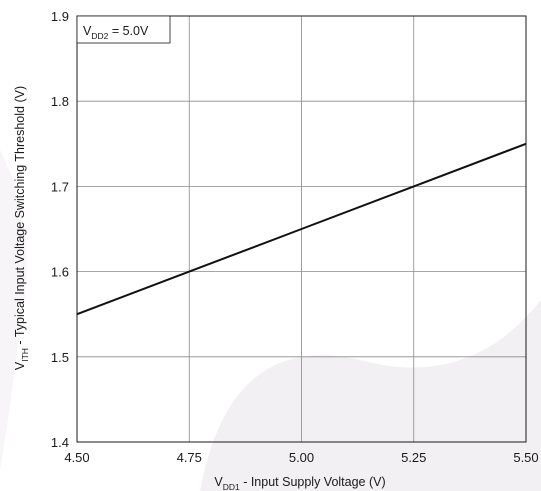 The height and width of the screenshot is (491, 541). I want to click on y-axis-label-main: V, so click(20, 365).